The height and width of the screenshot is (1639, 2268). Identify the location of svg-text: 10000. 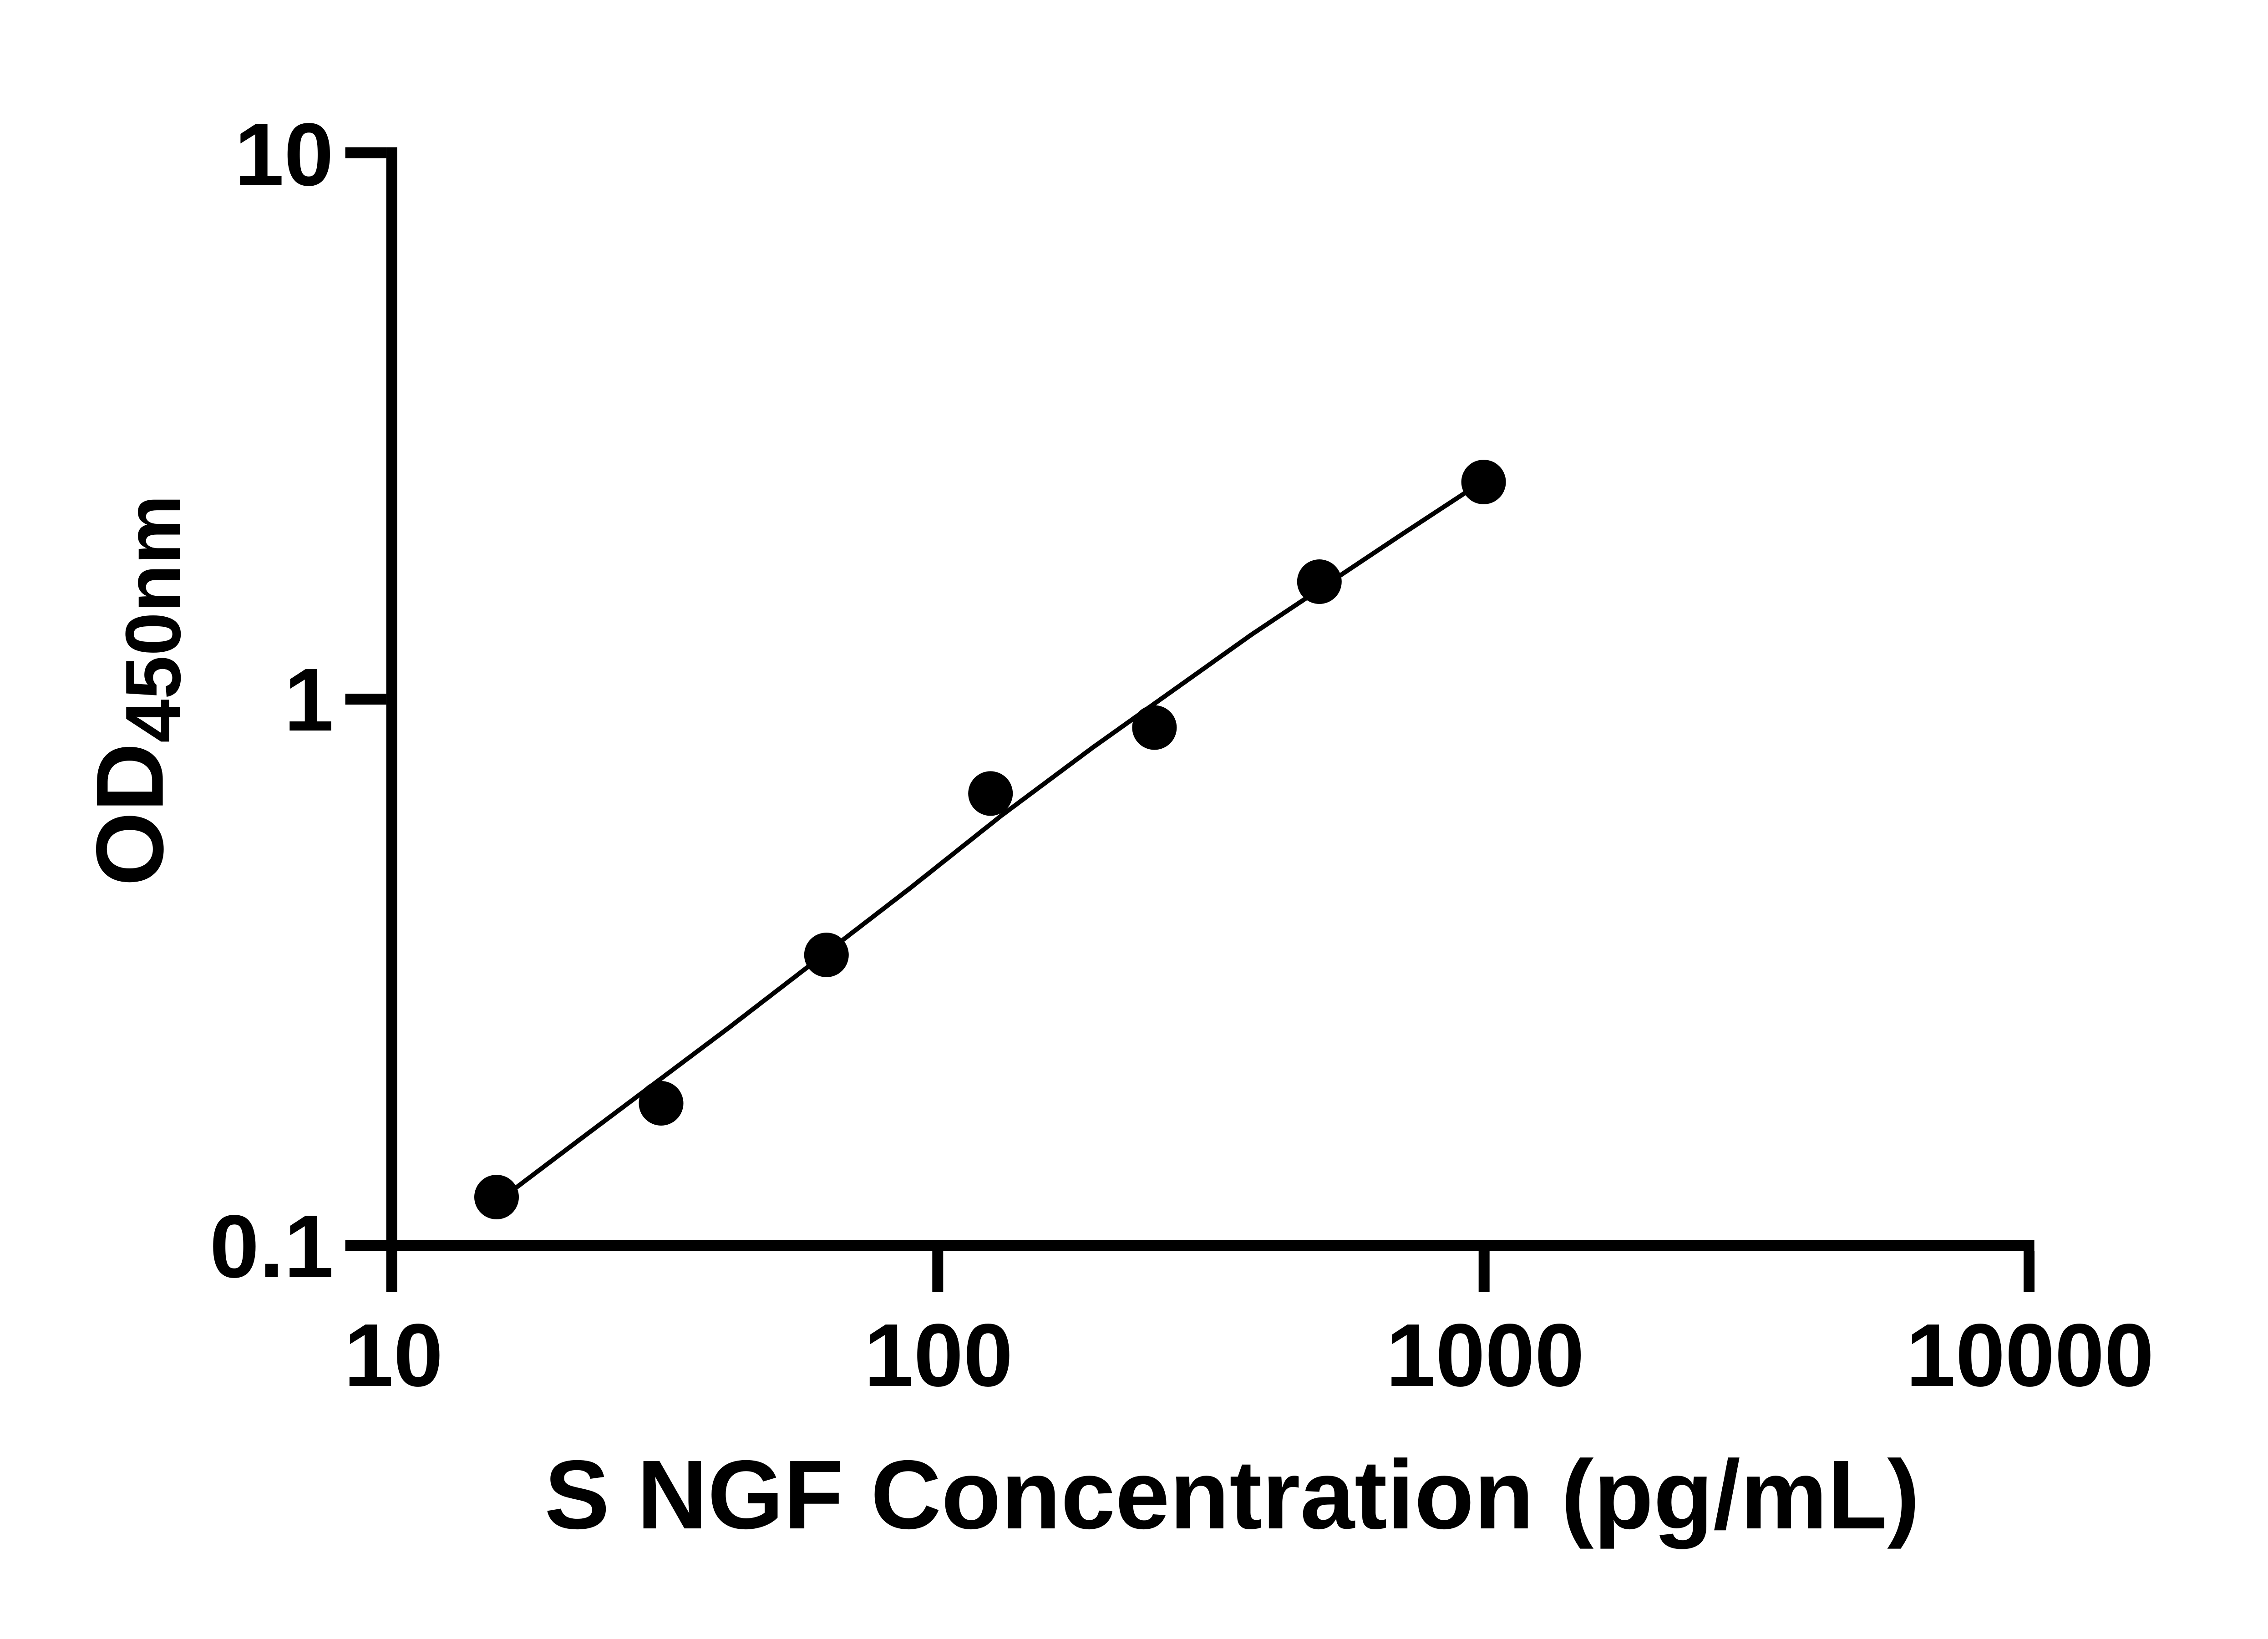
(2030, 1355).